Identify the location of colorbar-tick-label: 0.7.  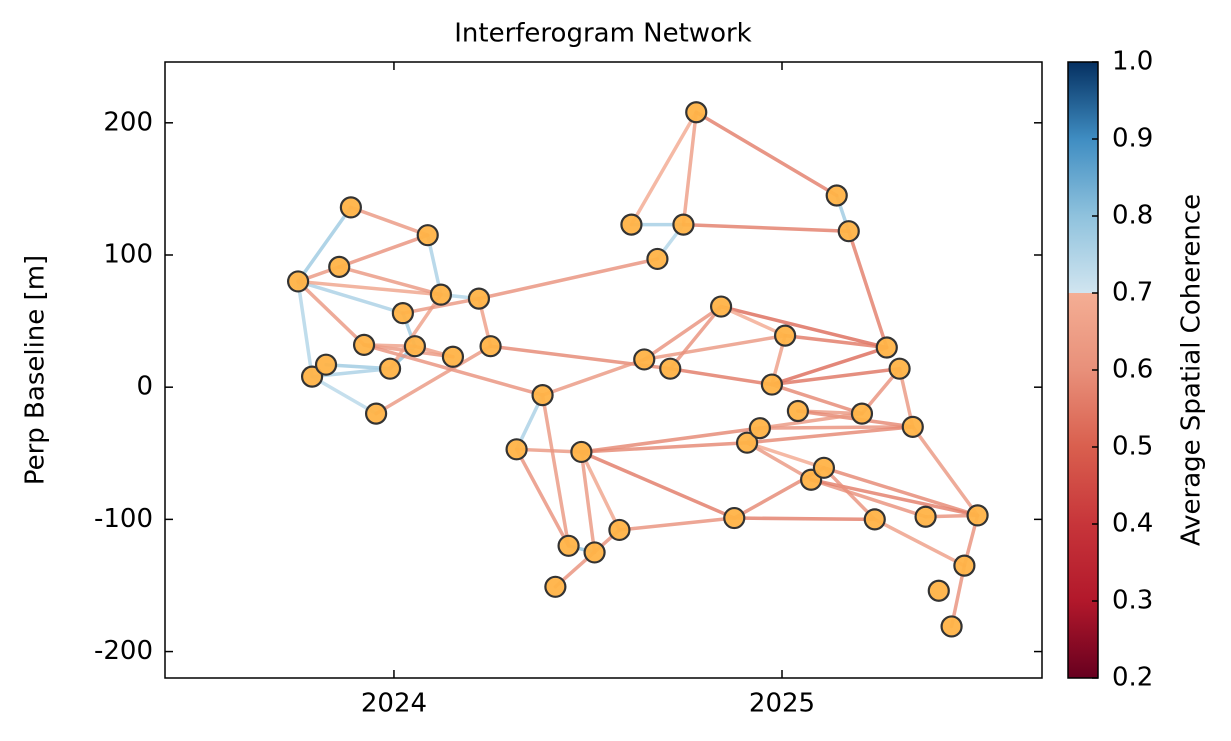
(1132, 293).